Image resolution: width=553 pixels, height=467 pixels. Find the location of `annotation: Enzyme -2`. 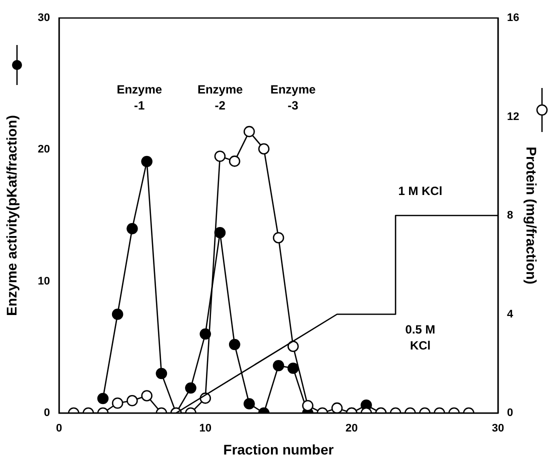

annotation: Enzyme -2 is located at coordinates (220, 97).